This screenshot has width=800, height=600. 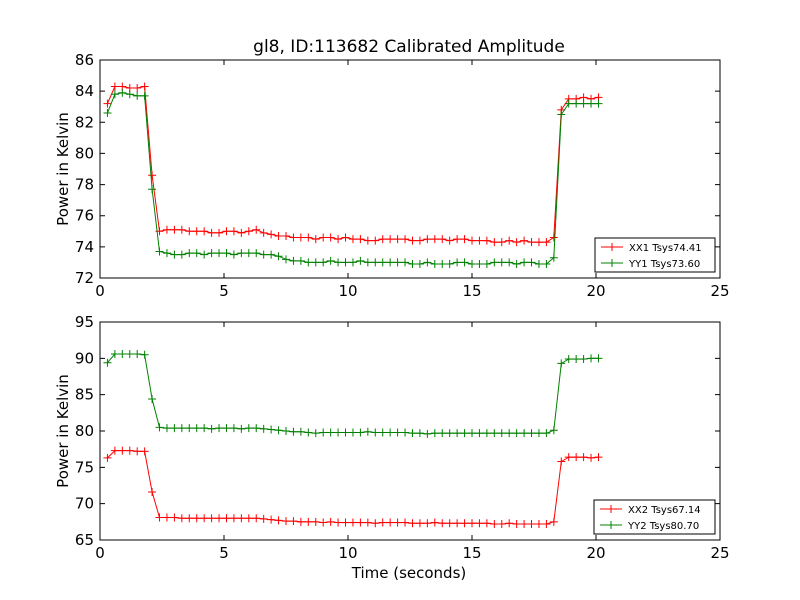 What do you see at coordinates (84, 185) in the screenshot?
I see `y-tick-label: 78` at bounding box center [84, 185].